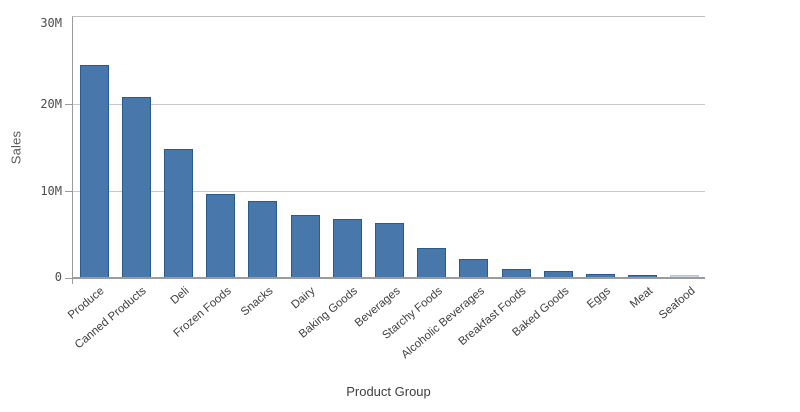 The width and height of the screenshot is (800, 412). What do you see at coordinates (68, 104) in the screenshot?
I see `y-axis-tick-20M` at bounding box center [68, 104].